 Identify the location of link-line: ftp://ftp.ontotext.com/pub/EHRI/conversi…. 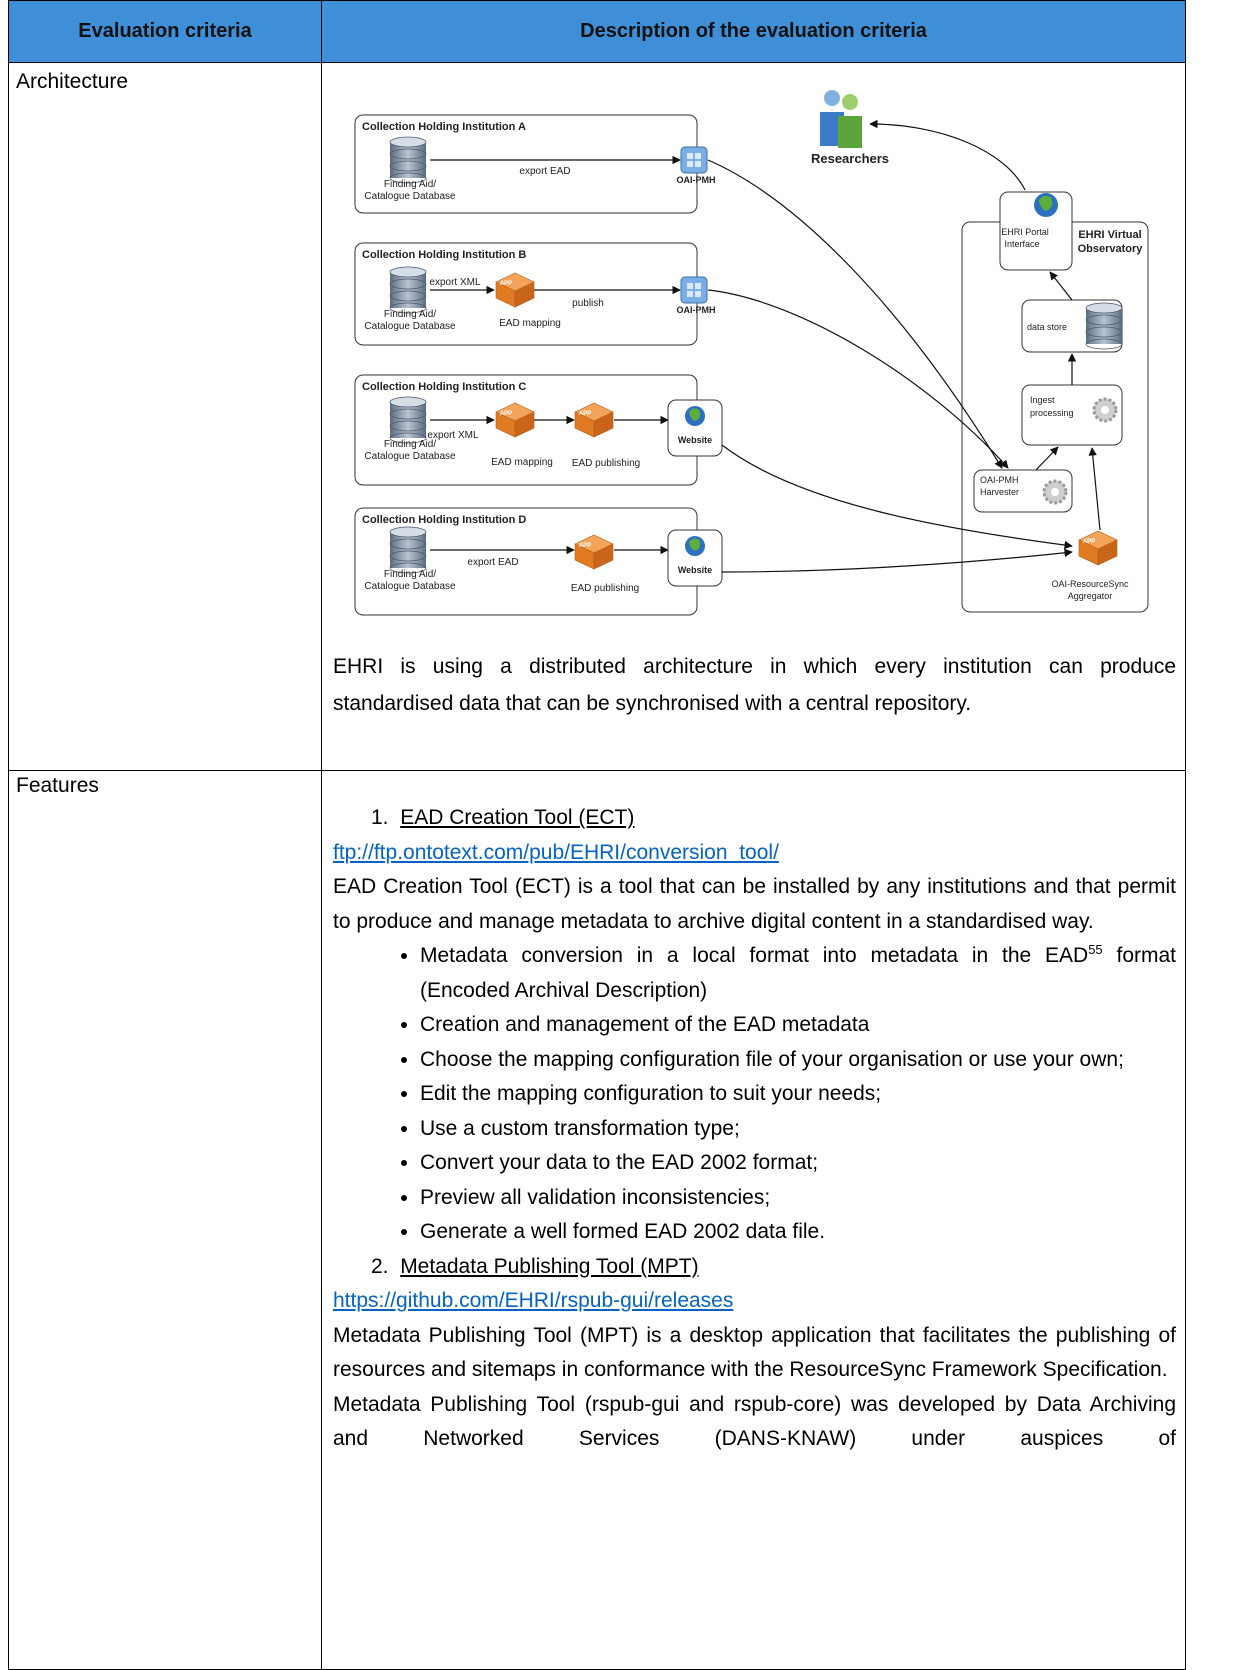
(754, 853).